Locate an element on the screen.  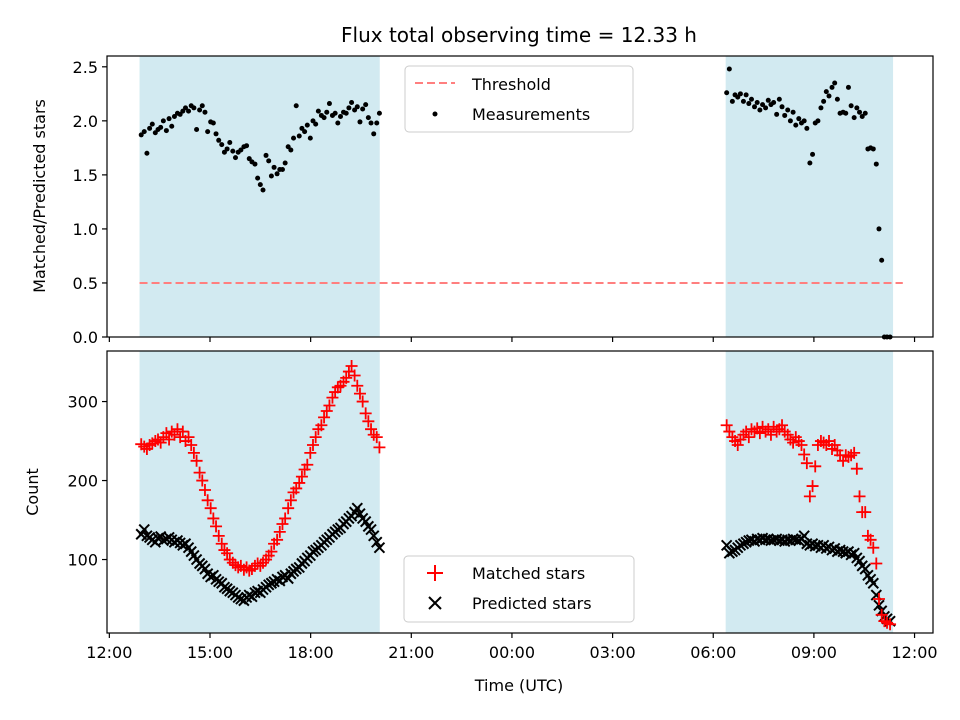
legend-matched-swatch is located at coordinates (435, 573).